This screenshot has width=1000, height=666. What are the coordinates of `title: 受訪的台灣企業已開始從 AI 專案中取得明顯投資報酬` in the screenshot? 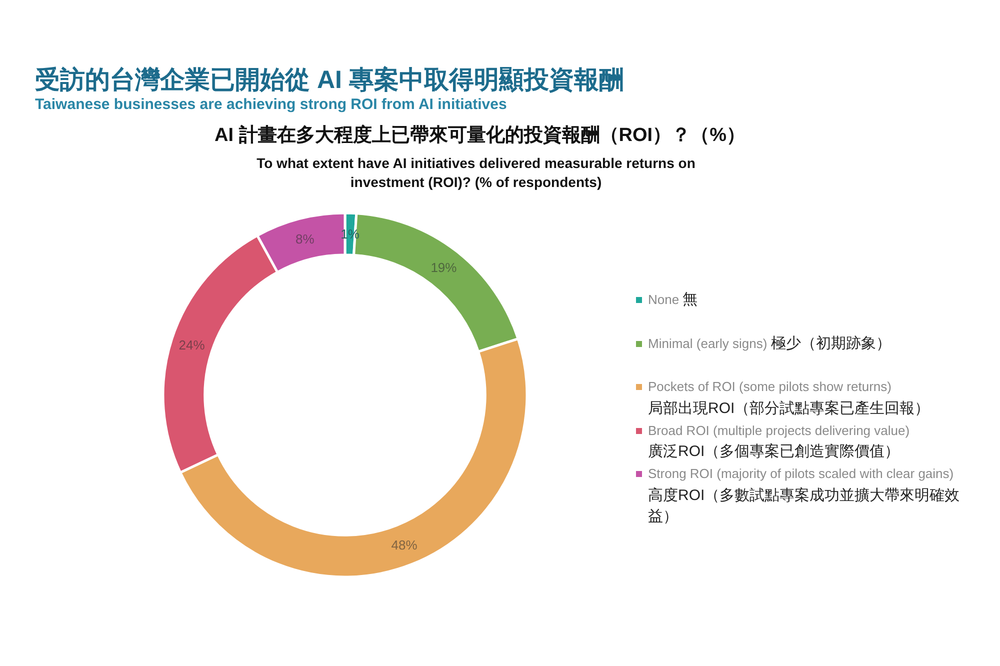 It's located at (329, 80).